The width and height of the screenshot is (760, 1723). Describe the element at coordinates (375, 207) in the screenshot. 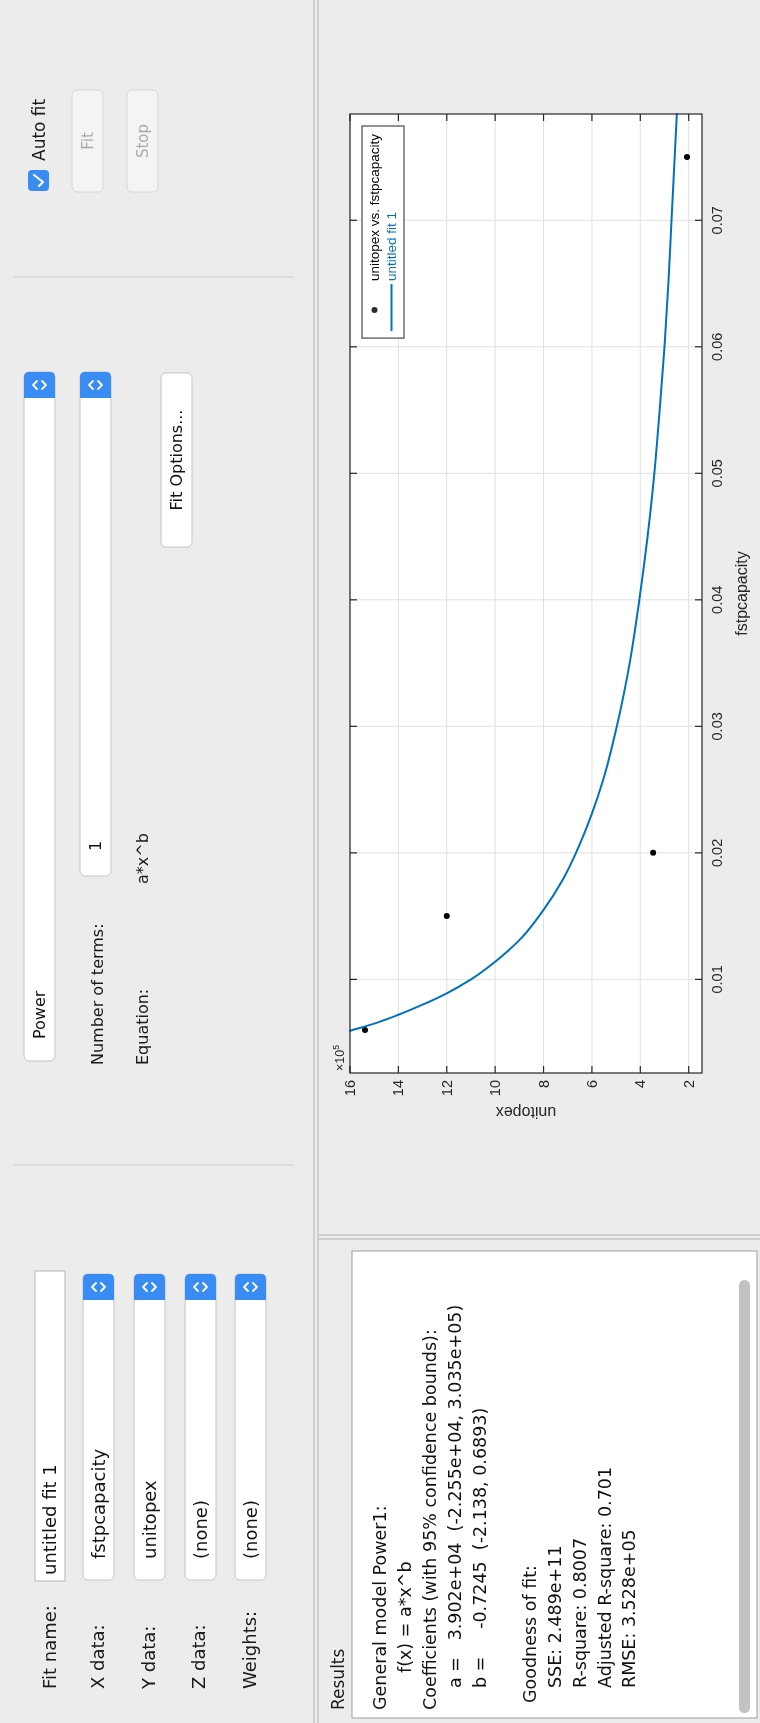

I see `text: unitopex vs. fstpcapacity` at that location.